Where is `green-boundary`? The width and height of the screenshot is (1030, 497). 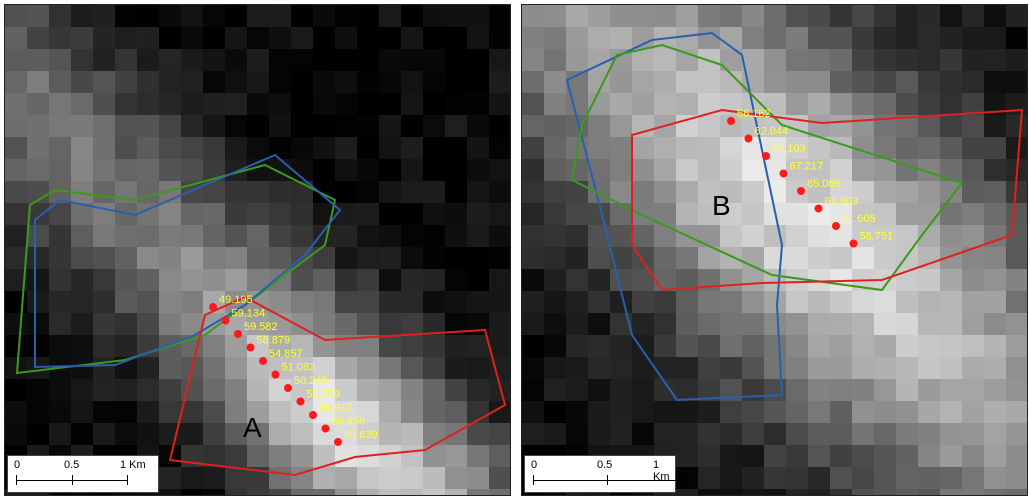 green-boundary is located at coordinates (176, 269).